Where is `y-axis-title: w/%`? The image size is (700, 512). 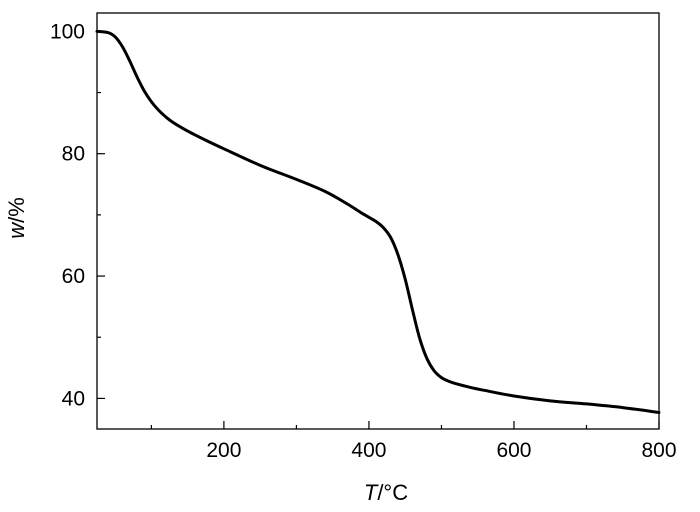
y-axis-title: w/% is located at coordinates (16, 218).